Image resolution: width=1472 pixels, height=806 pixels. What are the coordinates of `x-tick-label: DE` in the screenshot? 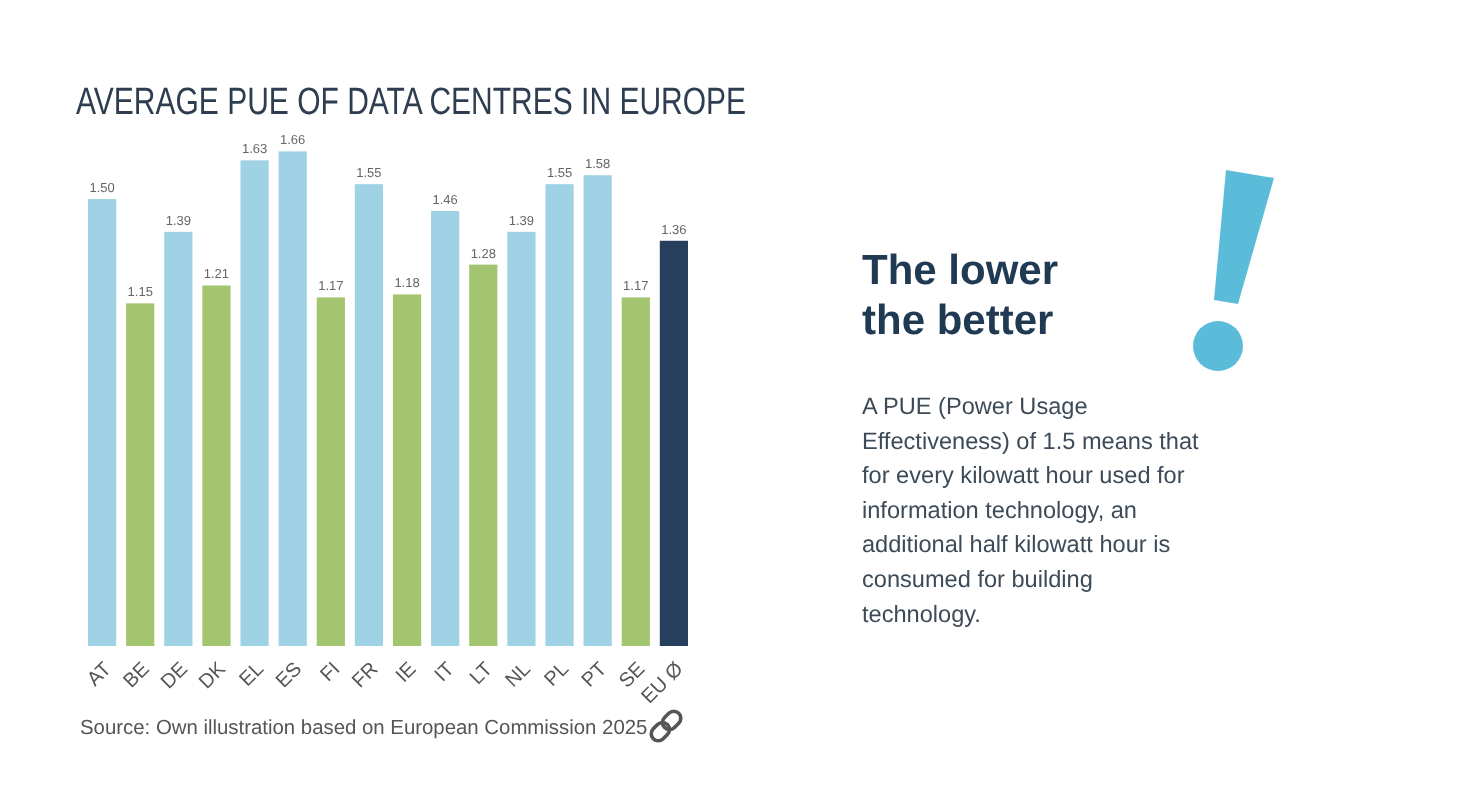 It's located at (175, 676).